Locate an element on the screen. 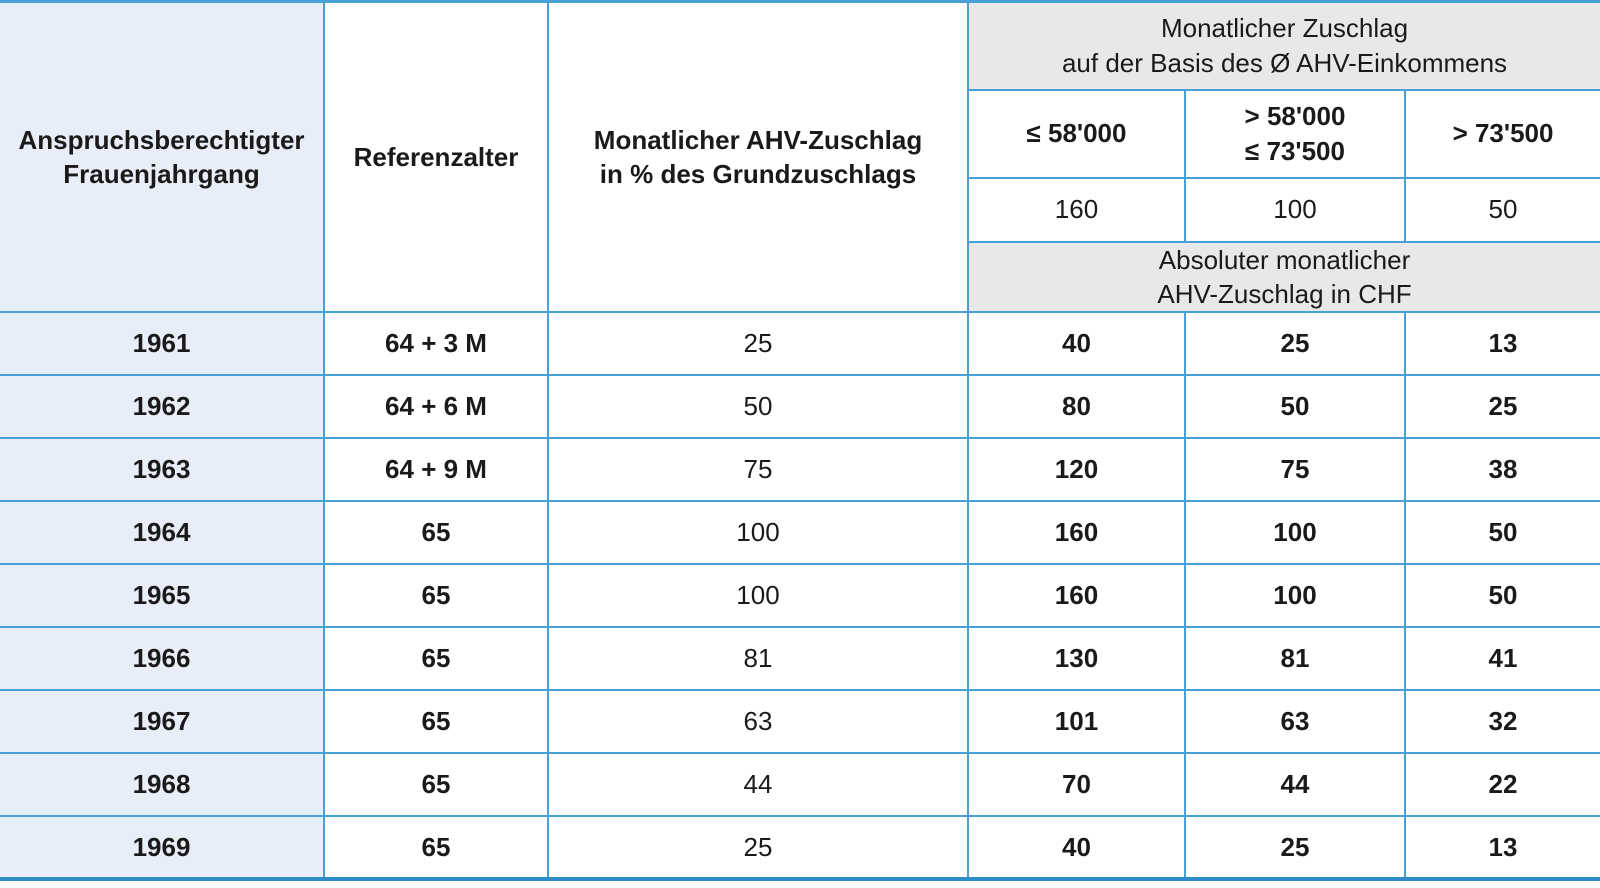 The height and width of the screenshot is (888, 1600). cell-year: 1966 is located at coordinates (162, 659).